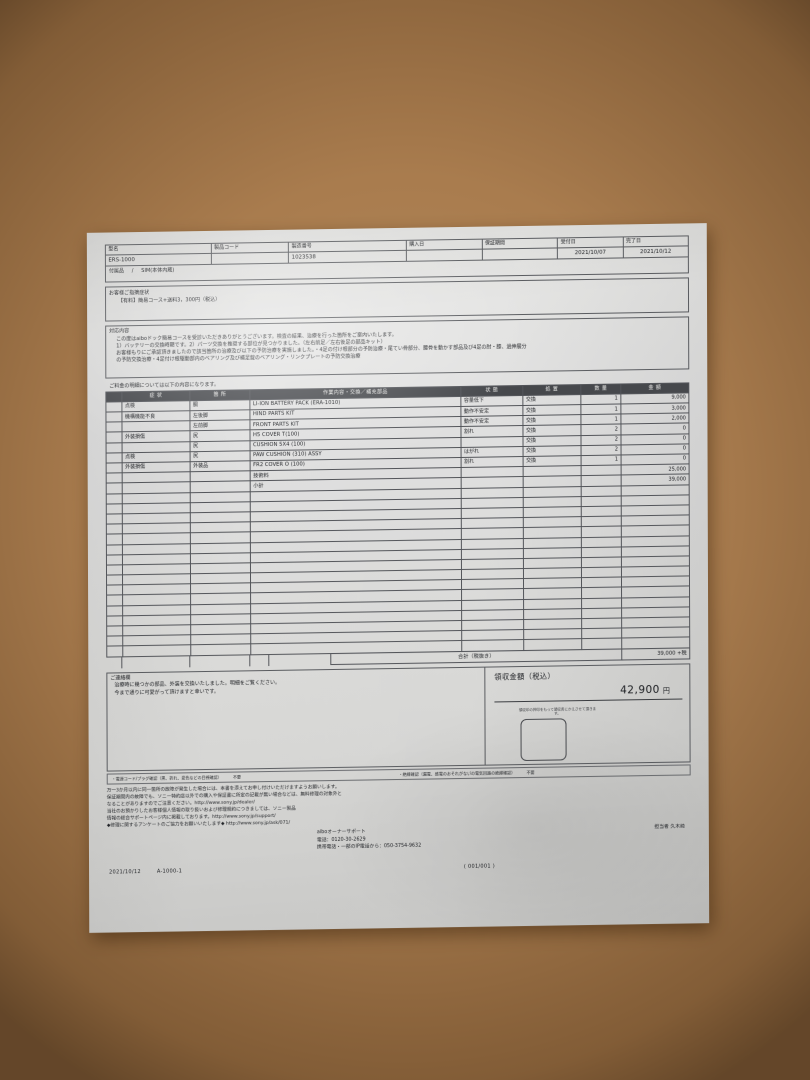 The height and width of the screenshot is (1080, 810). I want to click on check-item-power-cord-value: 不要, so click(237, 777).